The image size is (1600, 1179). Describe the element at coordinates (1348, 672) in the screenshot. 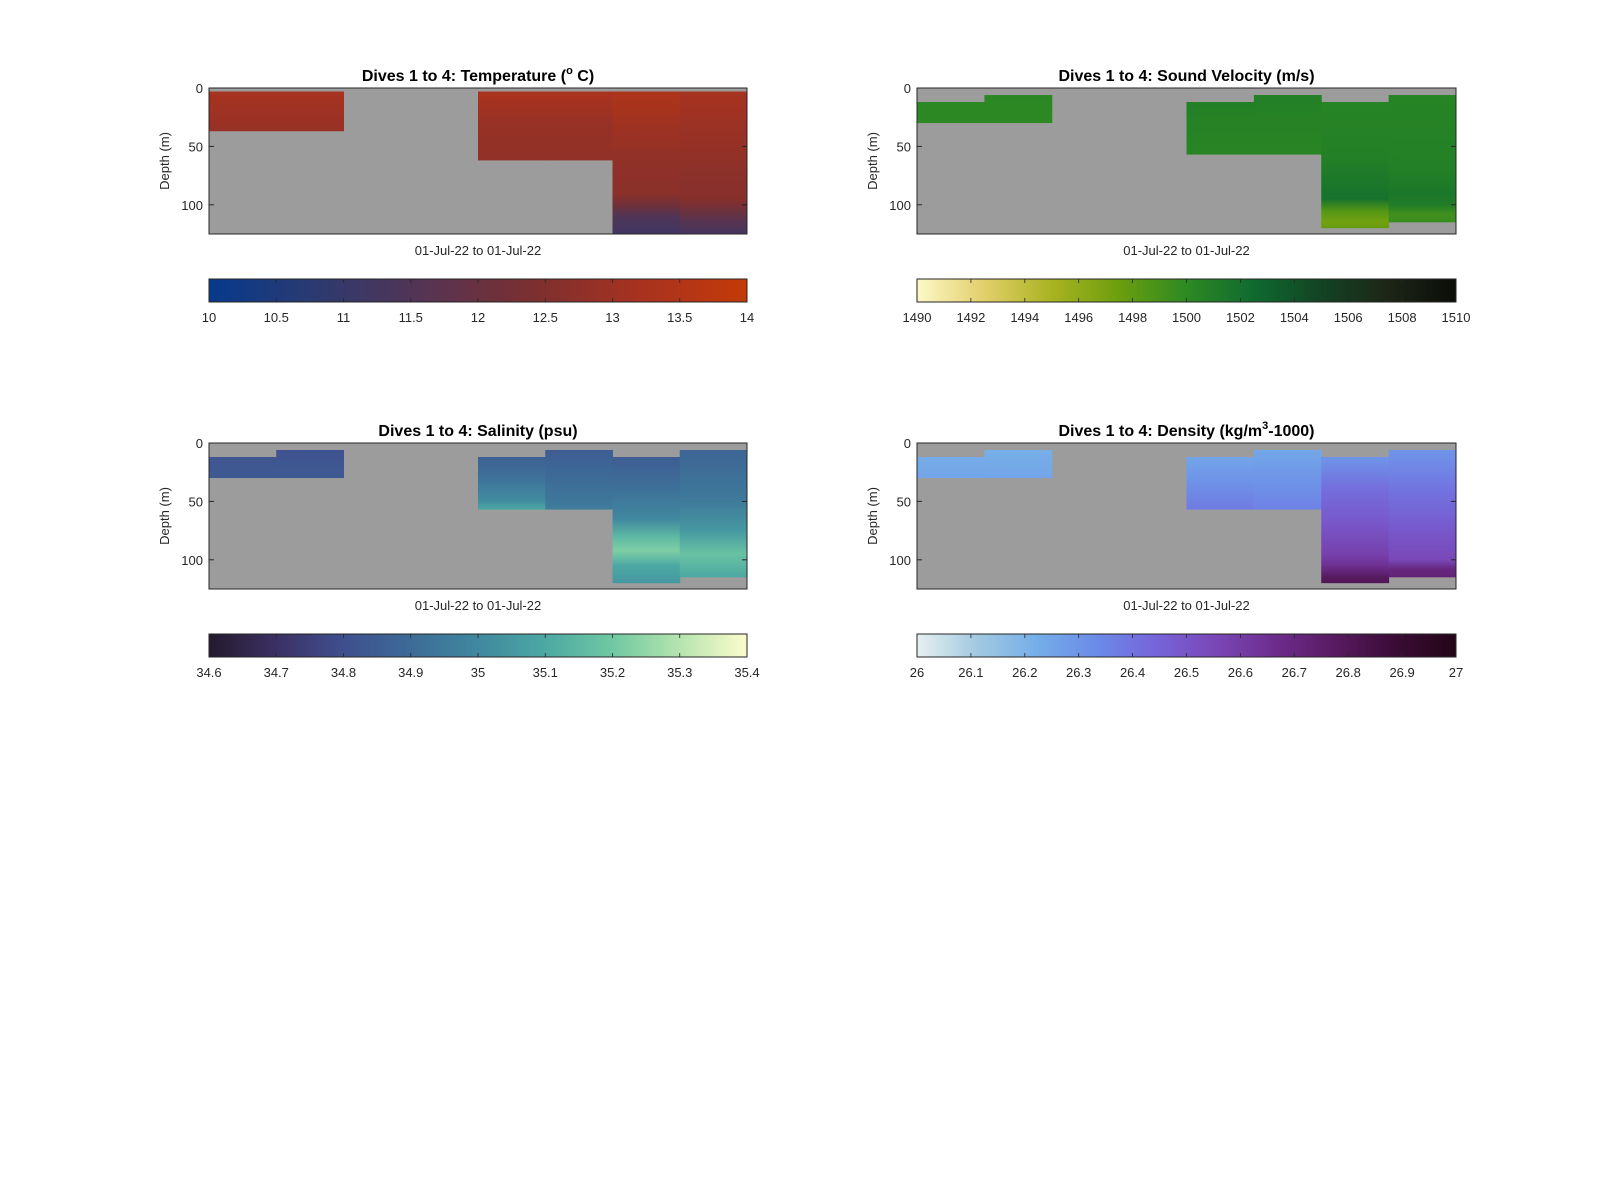

I see `colorbar-tick-label: 26.8` at that location.